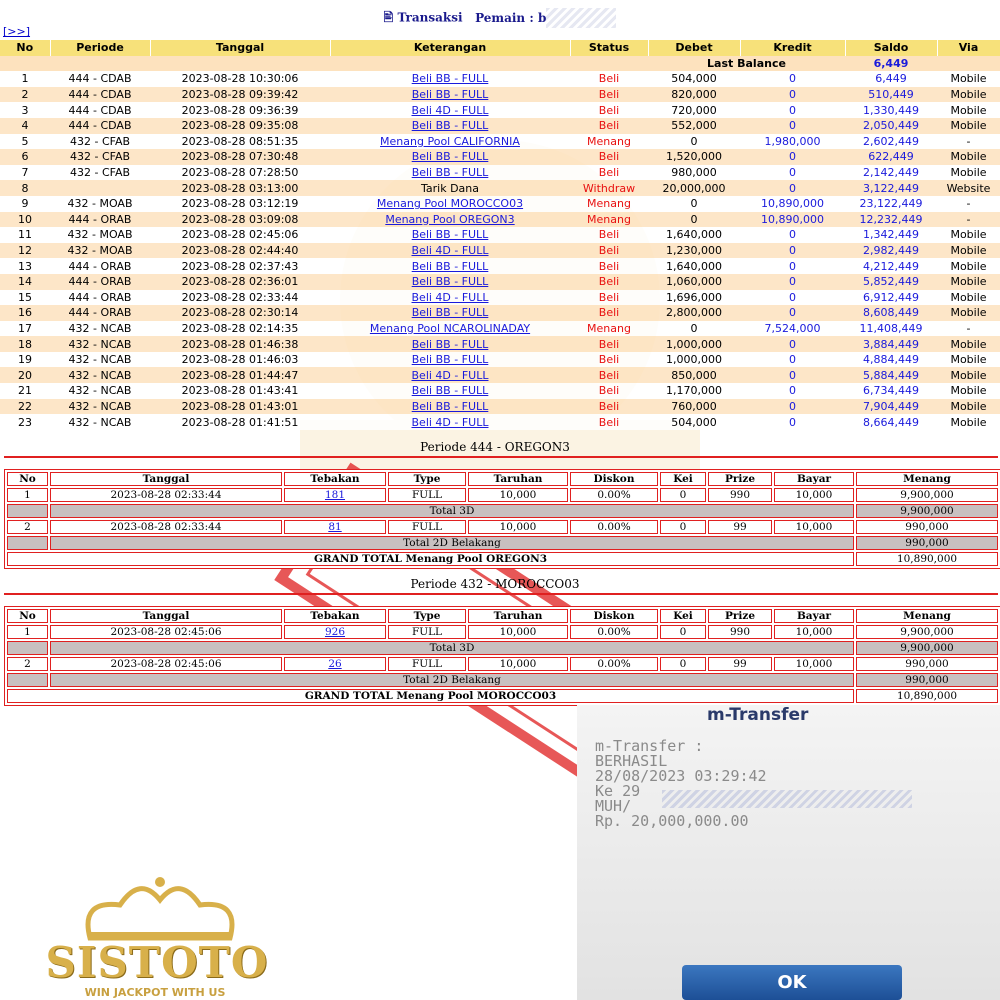 Image resolution: width=1000 pixels, height=1000 pixels. Describe the element at coordinates (927, 527) in the screenshot. I see `cell: 990,000` at that location.